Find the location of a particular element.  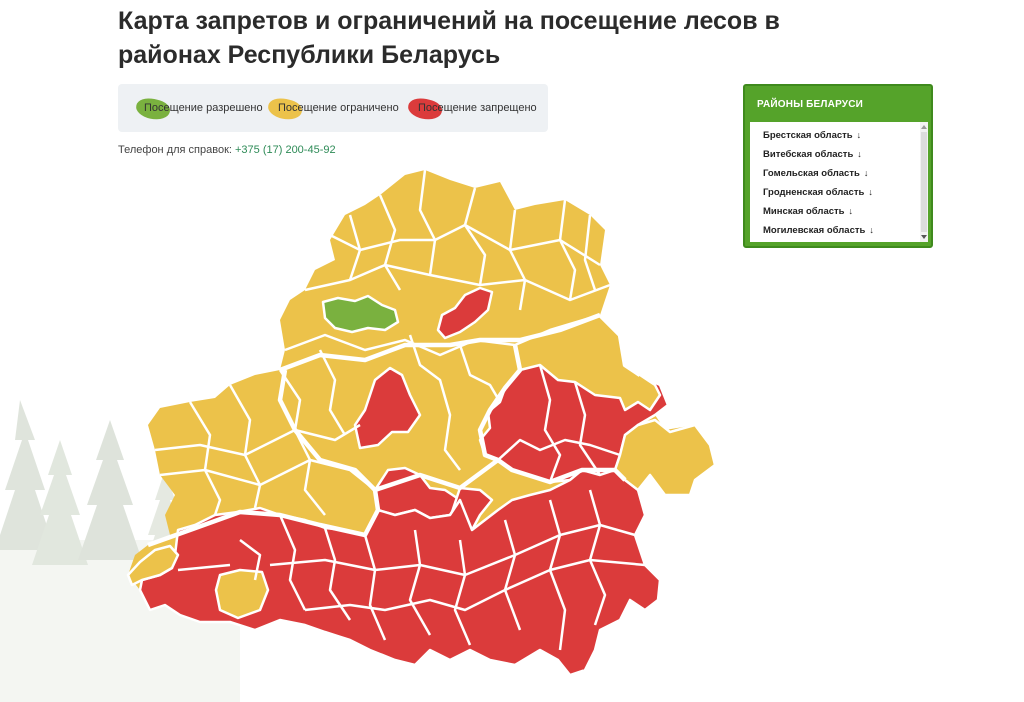

region-item-mogilev: Могилевская область ↓ is located at coordinates (818, 230).